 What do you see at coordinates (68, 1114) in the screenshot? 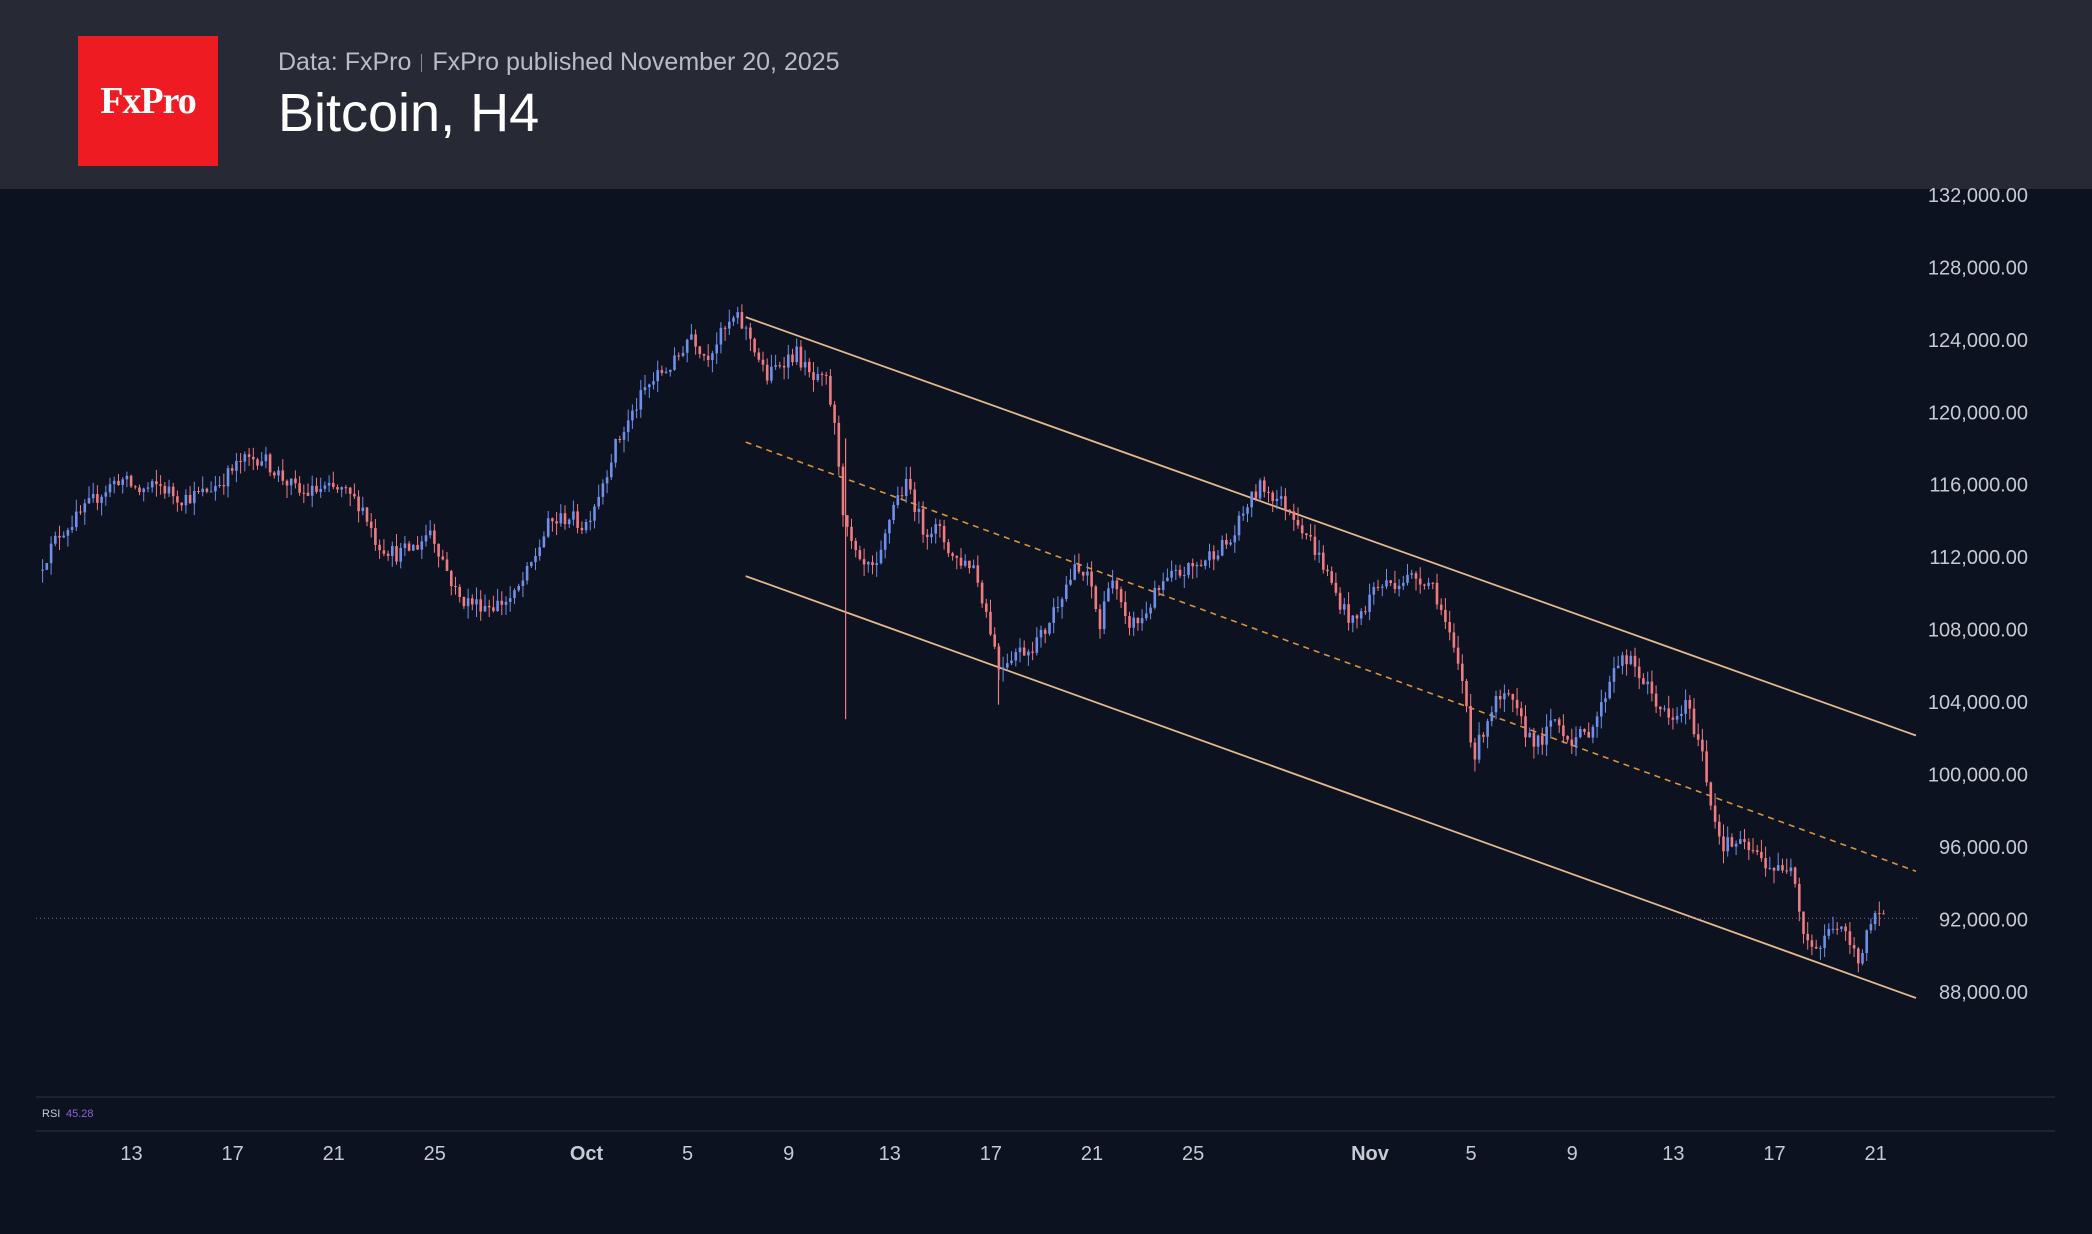
I see `rsi-pane: RSI 45.28` at bounding box center [68, 1114].